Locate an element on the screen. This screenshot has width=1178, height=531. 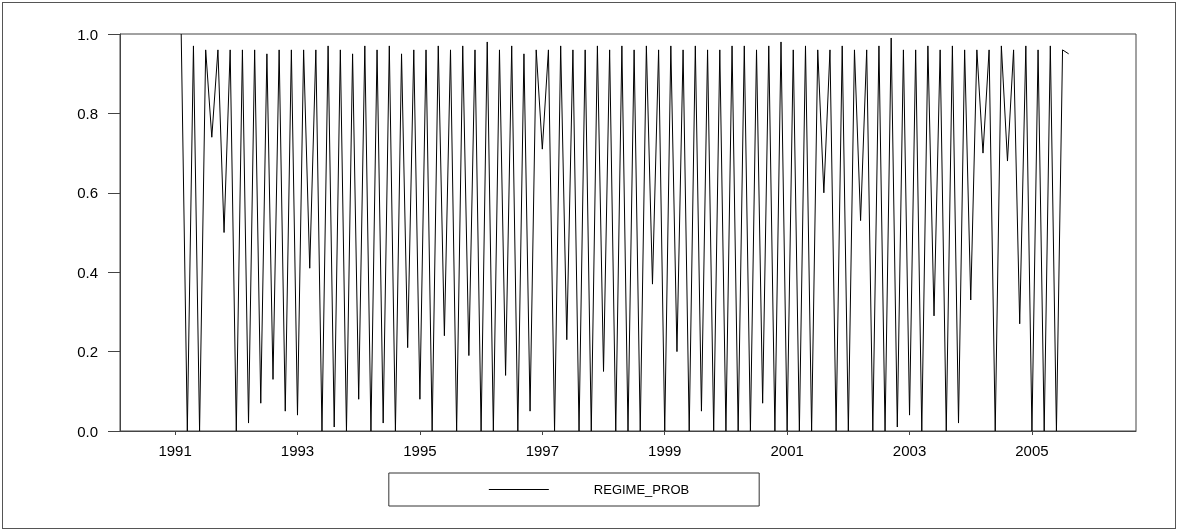
y-tick-label: 0.4 is located at coordinates (87, 272).